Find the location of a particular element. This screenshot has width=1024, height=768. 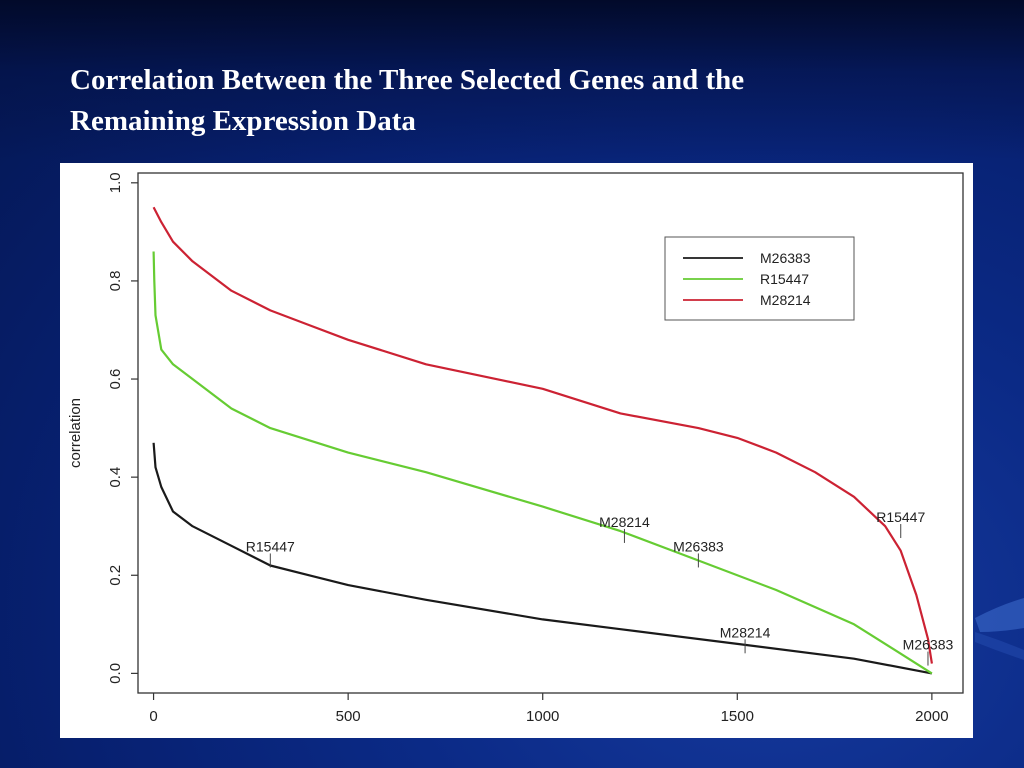

slide-title-line-2: Remaining Expression Data is located at coordinates (243, 121).